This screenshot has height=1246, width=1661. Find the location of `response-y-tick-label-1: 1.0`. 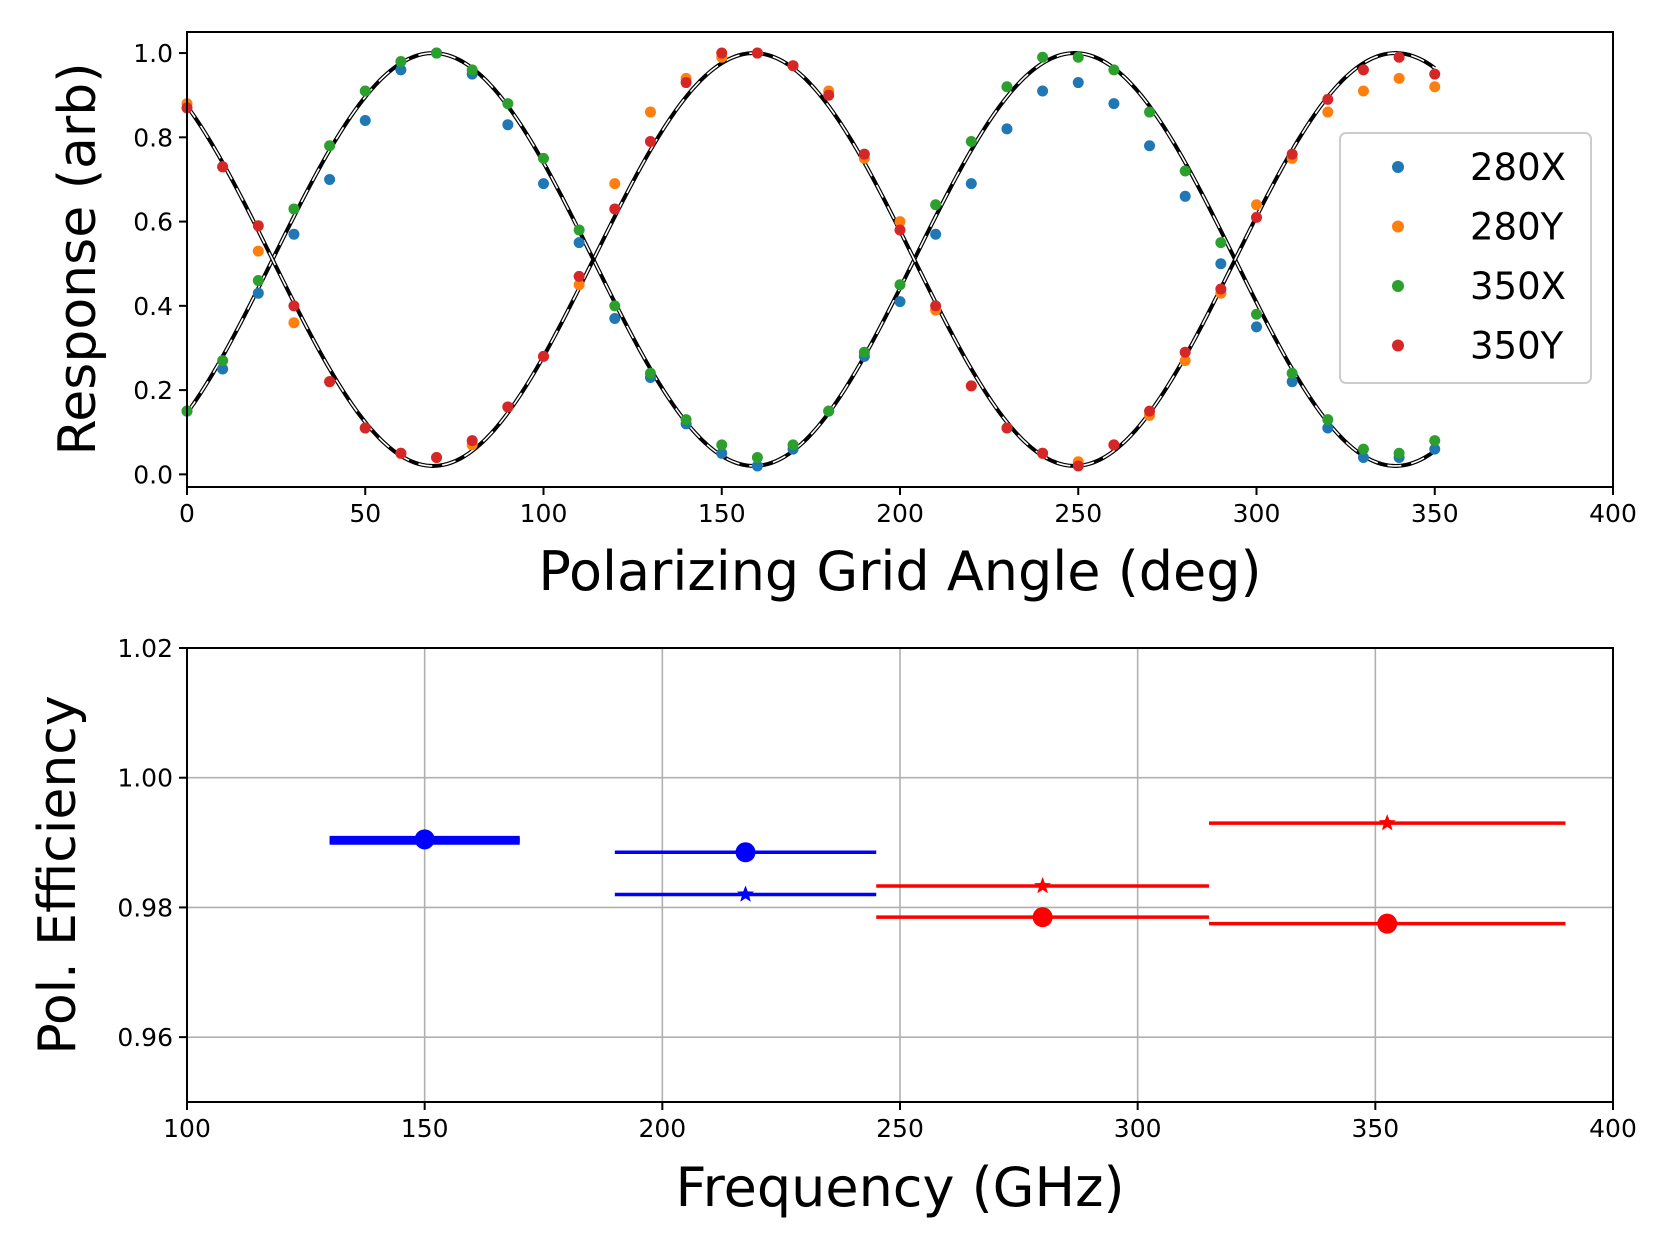

response-y-tick-label-1: 1.0 is located at coordinates (153, 53).